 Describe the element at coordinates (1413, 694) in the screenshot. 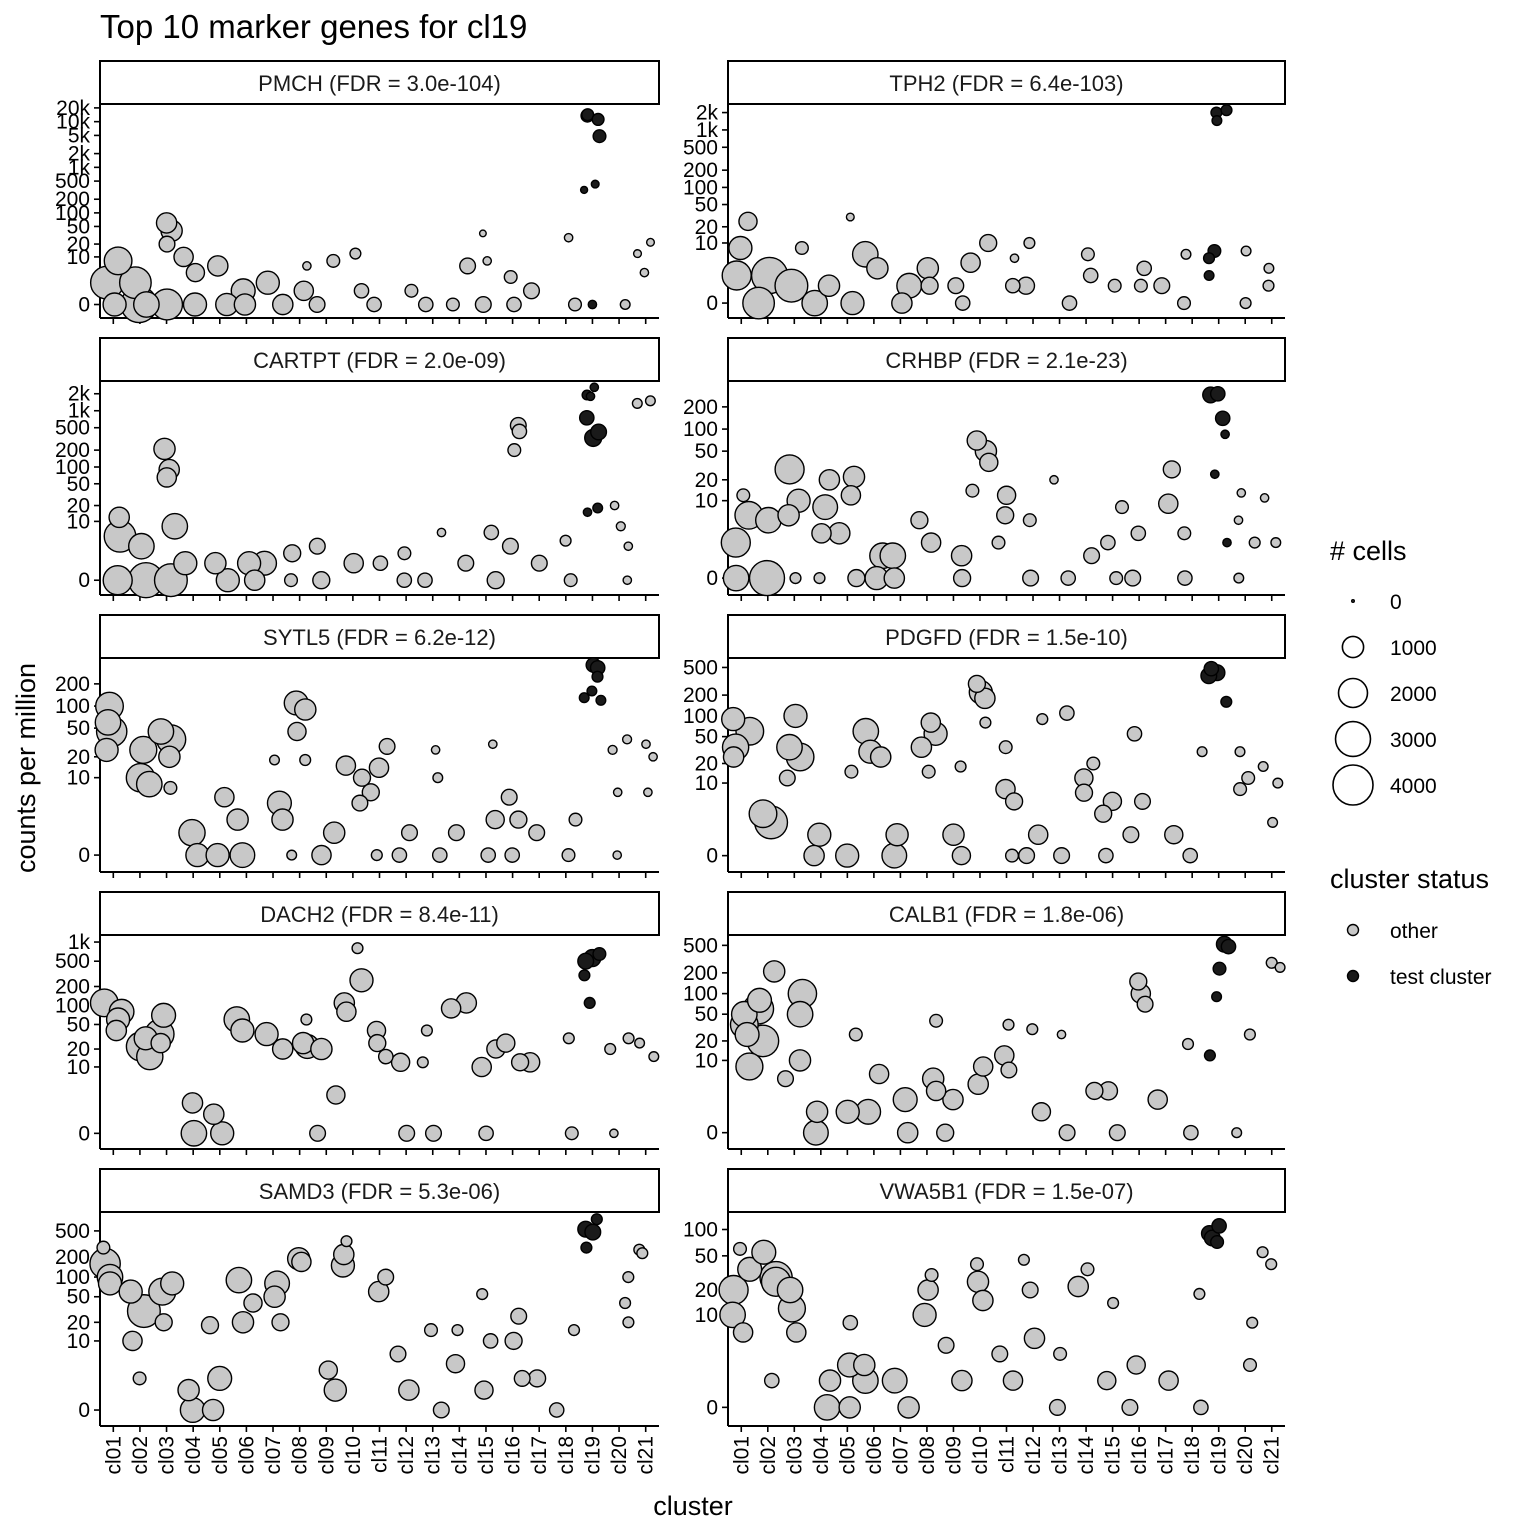

I see `size-legend-label: 2000` at that location.